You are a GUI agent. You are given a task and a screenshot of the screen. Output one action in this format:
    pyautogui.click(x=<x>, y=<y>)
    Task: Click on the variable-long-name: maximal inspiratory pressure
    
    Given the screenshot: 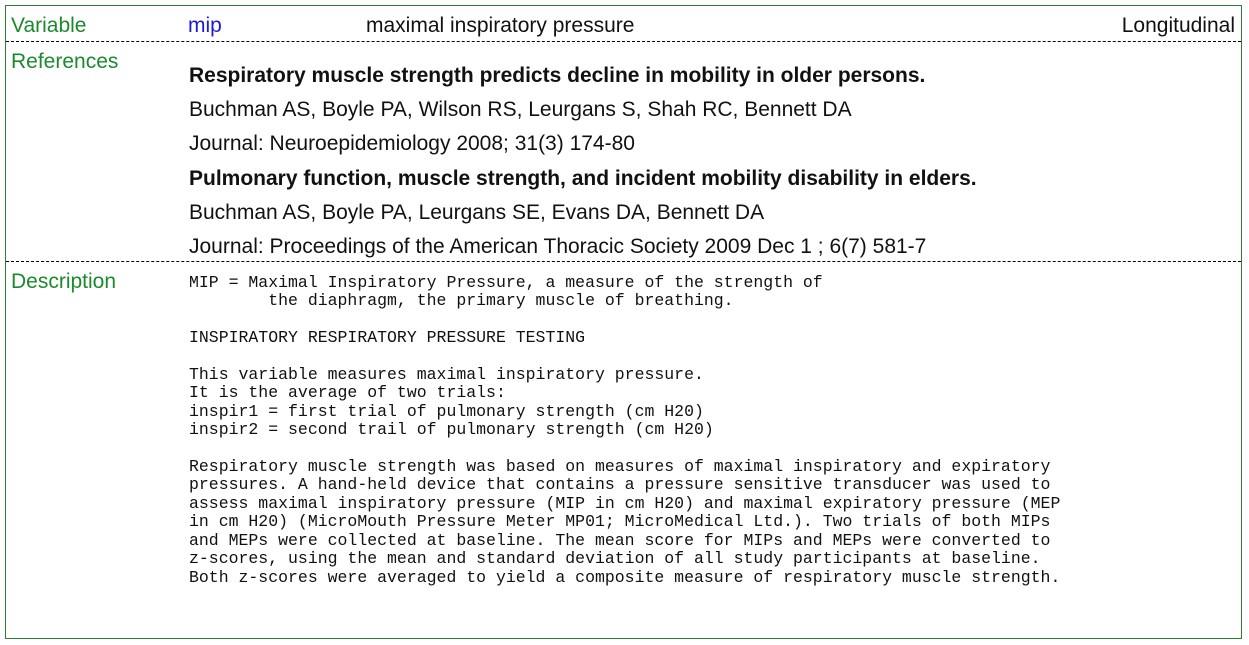 What is the action you would take?
    pyautogui.click(x=500, y=25)
    